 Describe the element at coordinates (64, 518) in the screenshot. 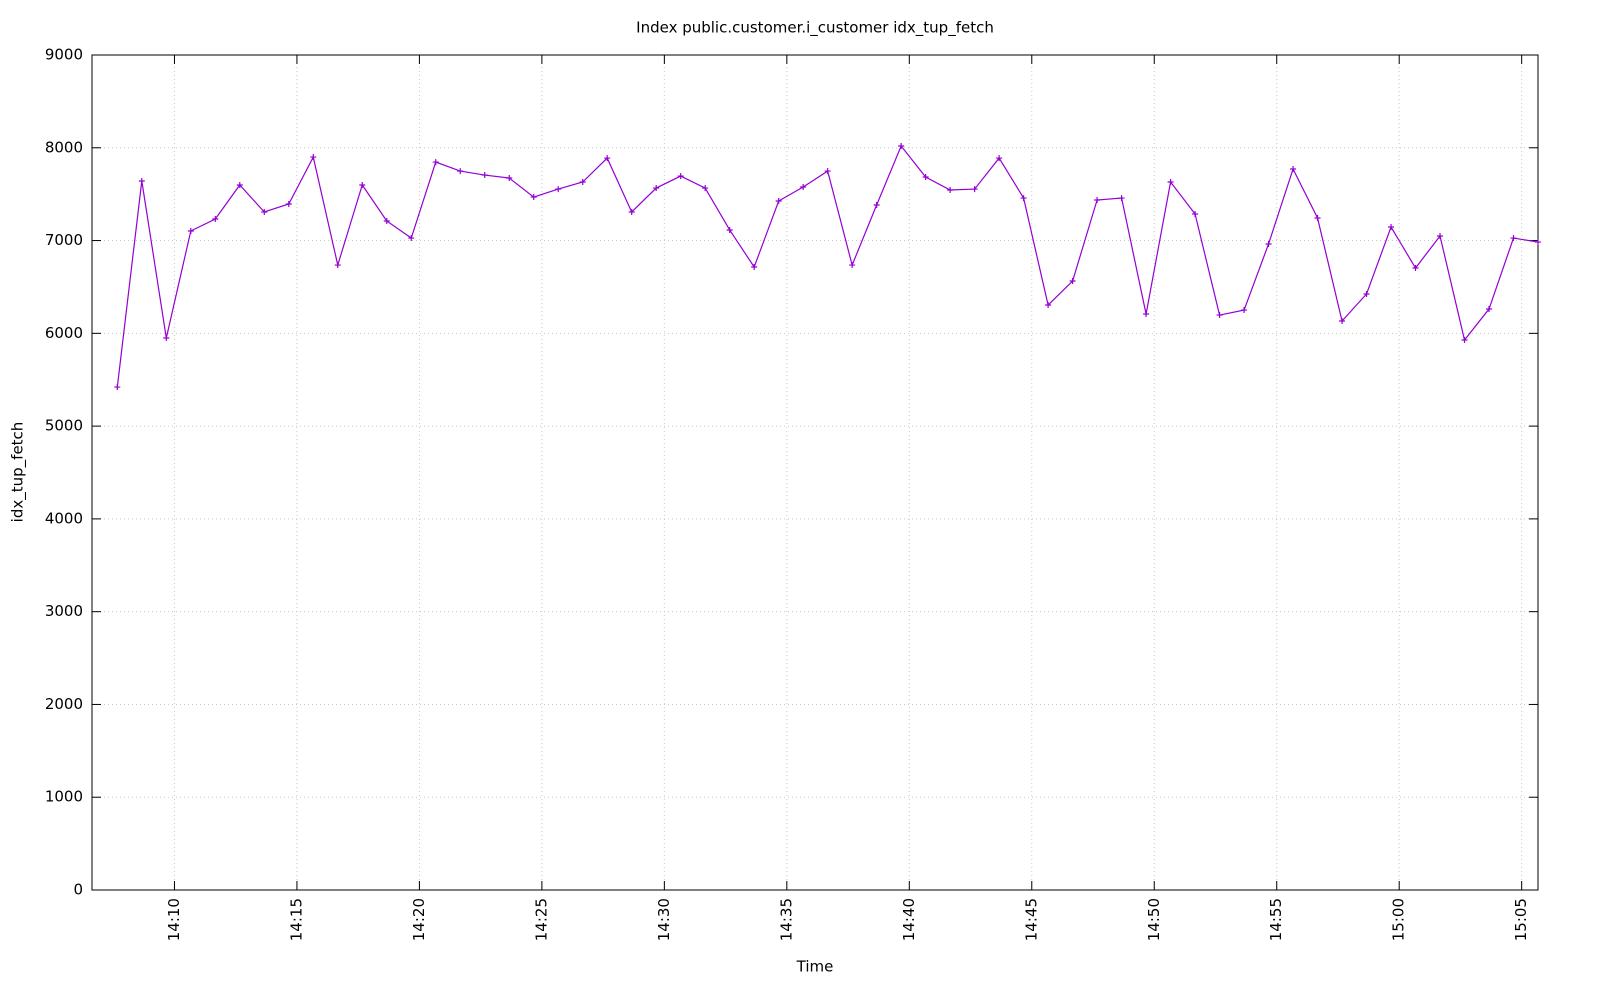

I see `y-tick-label: 4000` at that location.